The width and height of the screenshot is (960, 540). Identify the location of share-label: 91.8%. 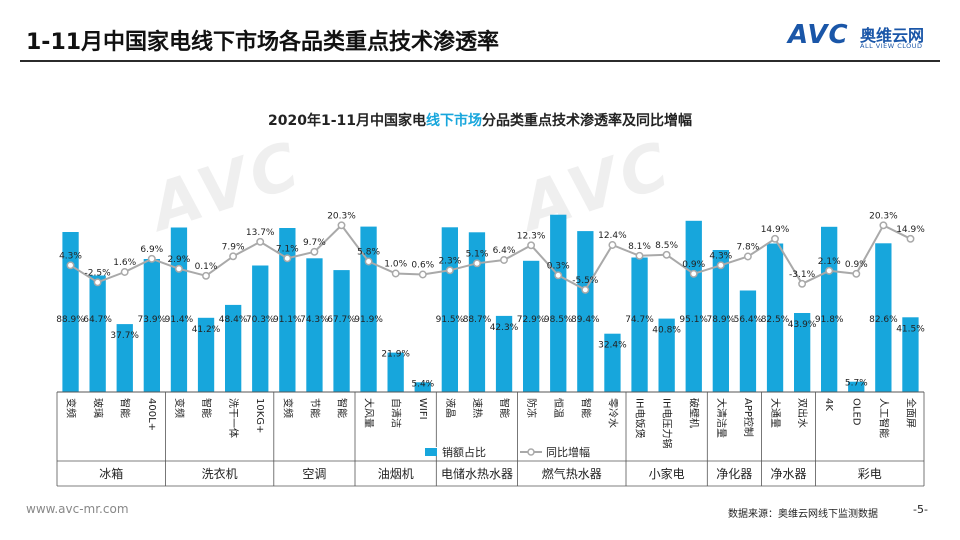
(829, 320).